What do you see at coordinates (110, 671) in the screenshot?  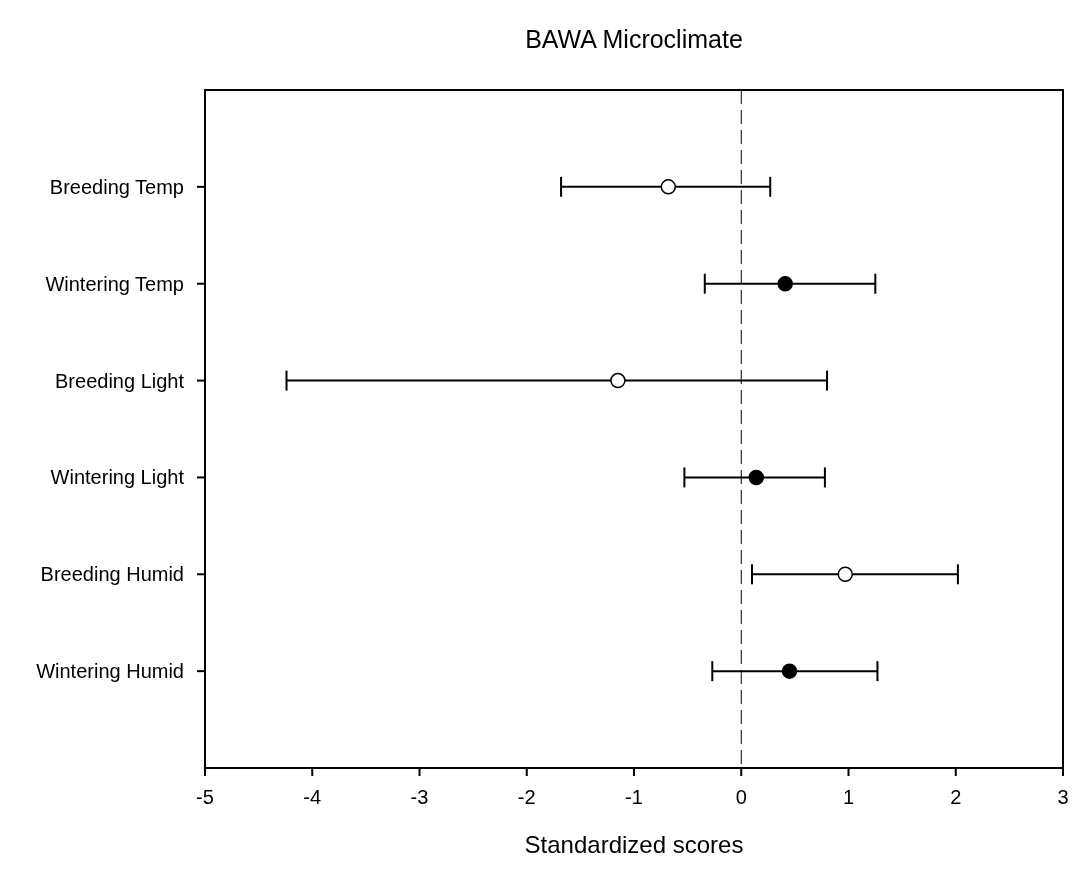 I see `y-tick-label: Wintering Humid` at bounding box center [110, 671].